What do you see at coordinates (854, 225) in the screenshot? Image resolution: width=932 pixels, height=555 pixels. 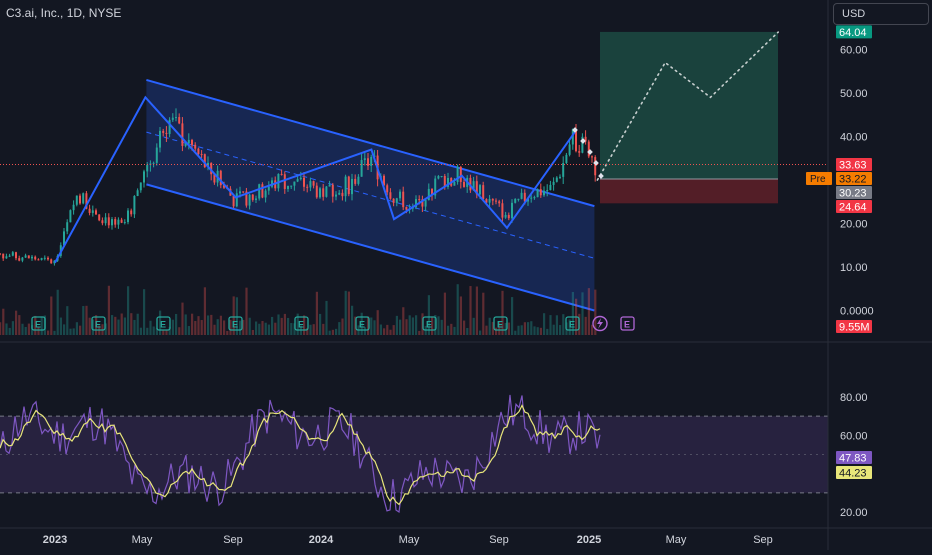 I see `price-tick-label: 20.00` at bounding box center [854, 225].